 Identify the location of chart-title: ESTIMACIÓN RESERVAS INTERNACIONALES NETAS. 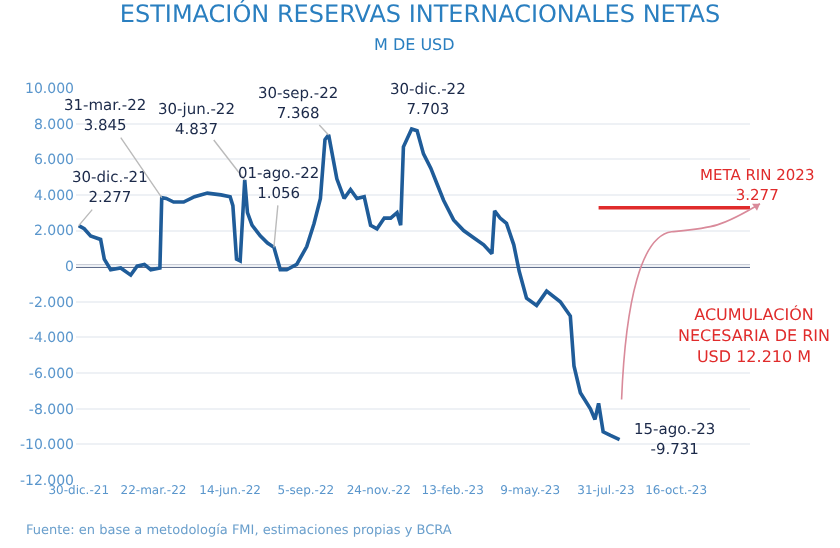
(420, 14).